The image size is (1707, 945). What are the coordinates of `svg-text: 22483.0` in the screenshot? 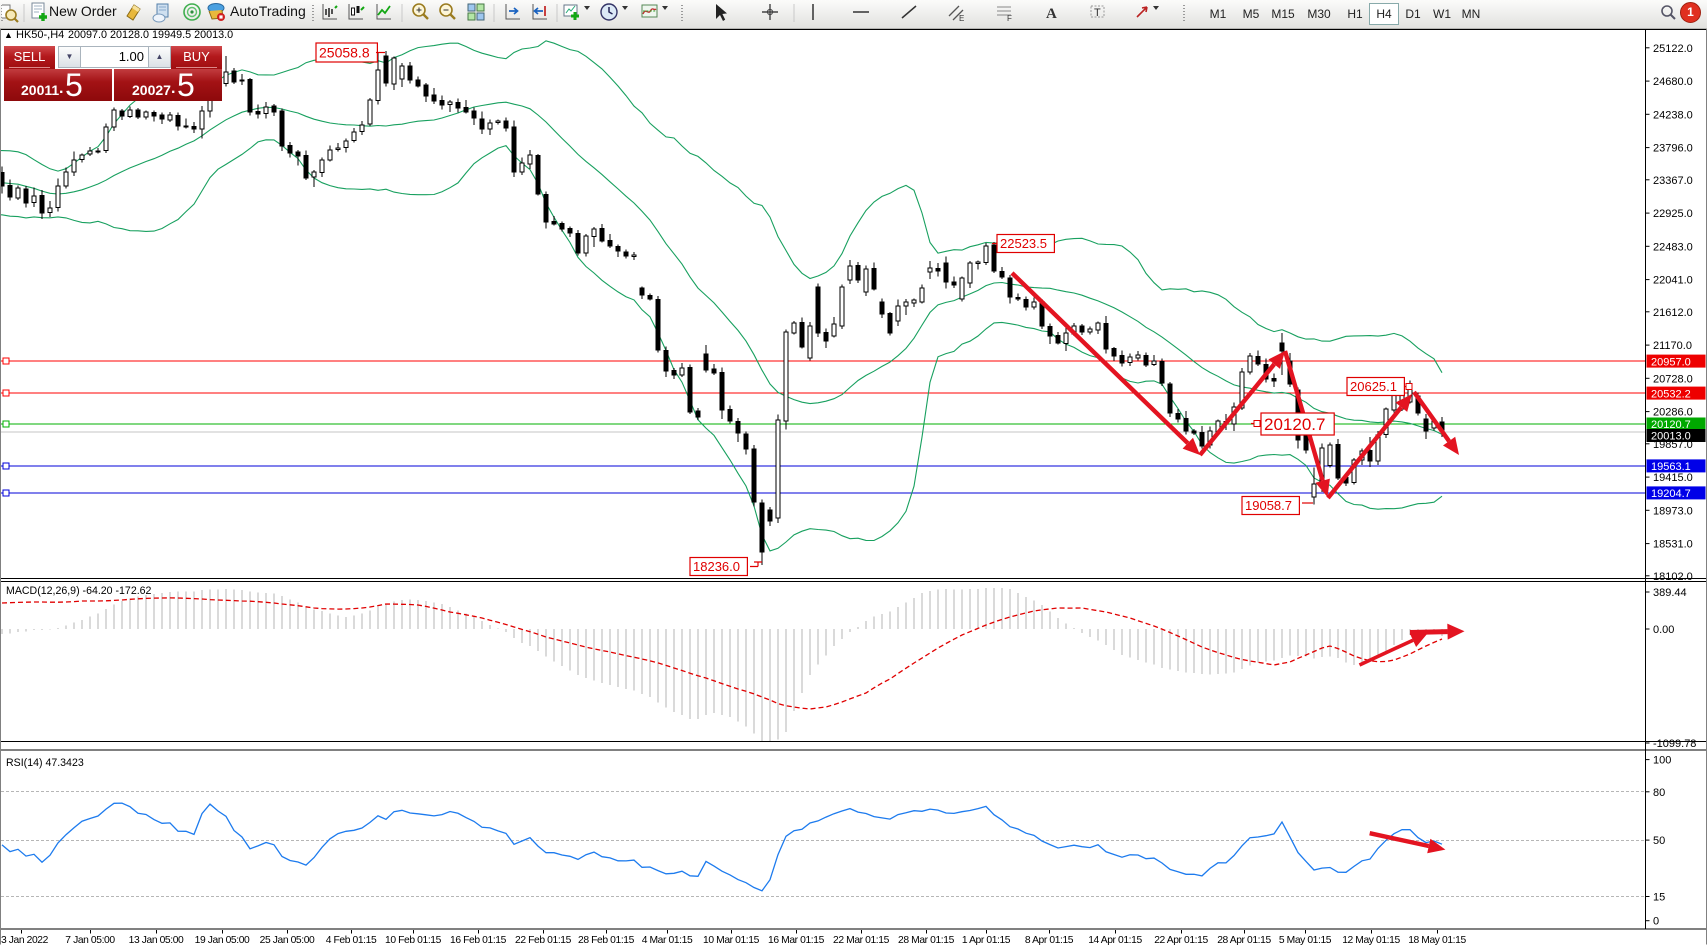 It's located at (1673, 247).